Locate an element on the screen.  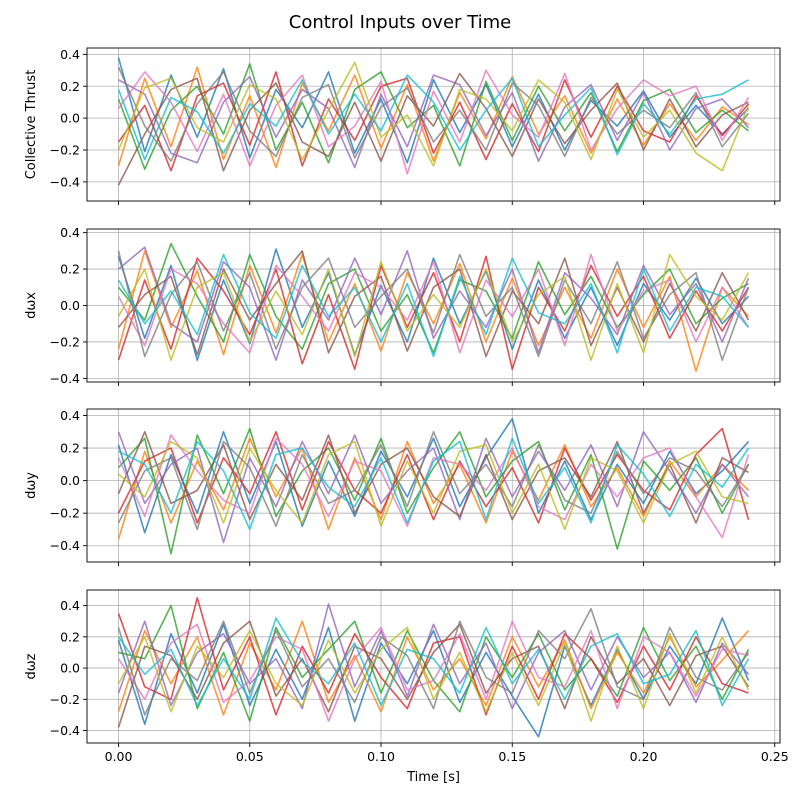
x-tick-label: 0.10 is located at coordinates (381, 756).